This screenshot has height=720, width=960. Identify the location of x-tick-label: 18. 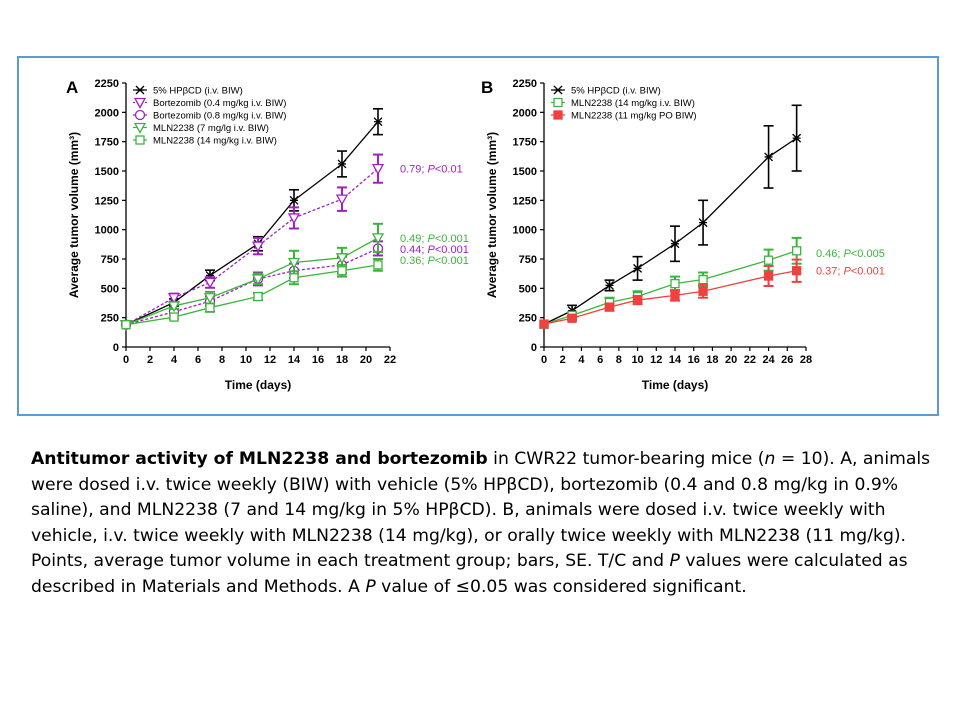
(712, 360).